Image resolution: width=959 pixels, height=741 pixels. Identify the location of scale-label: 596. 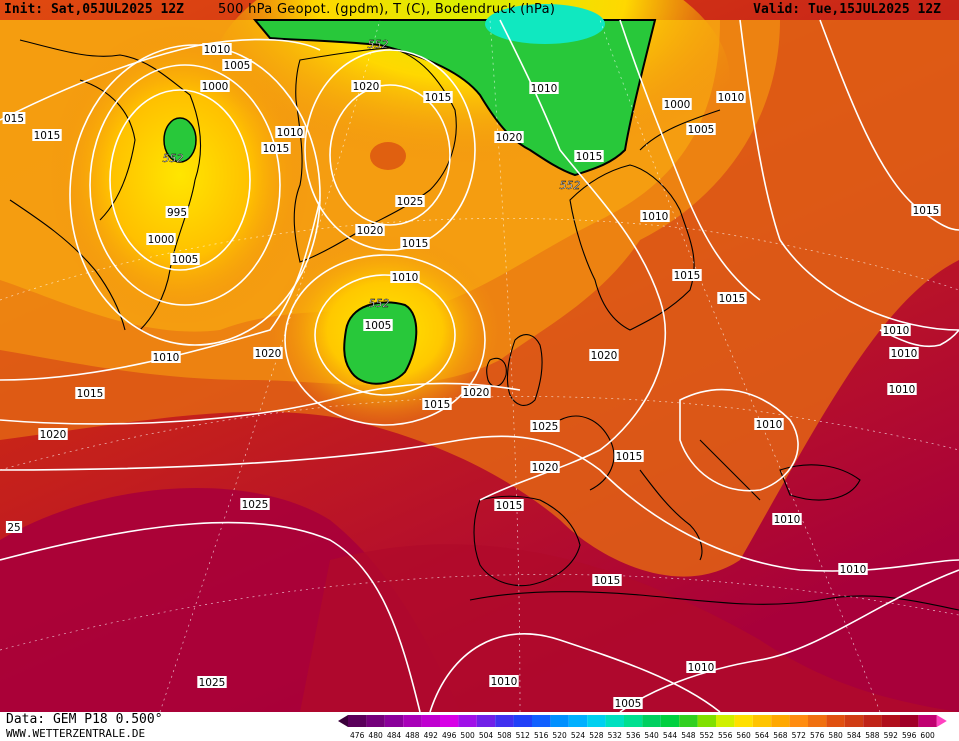
(909, 735).